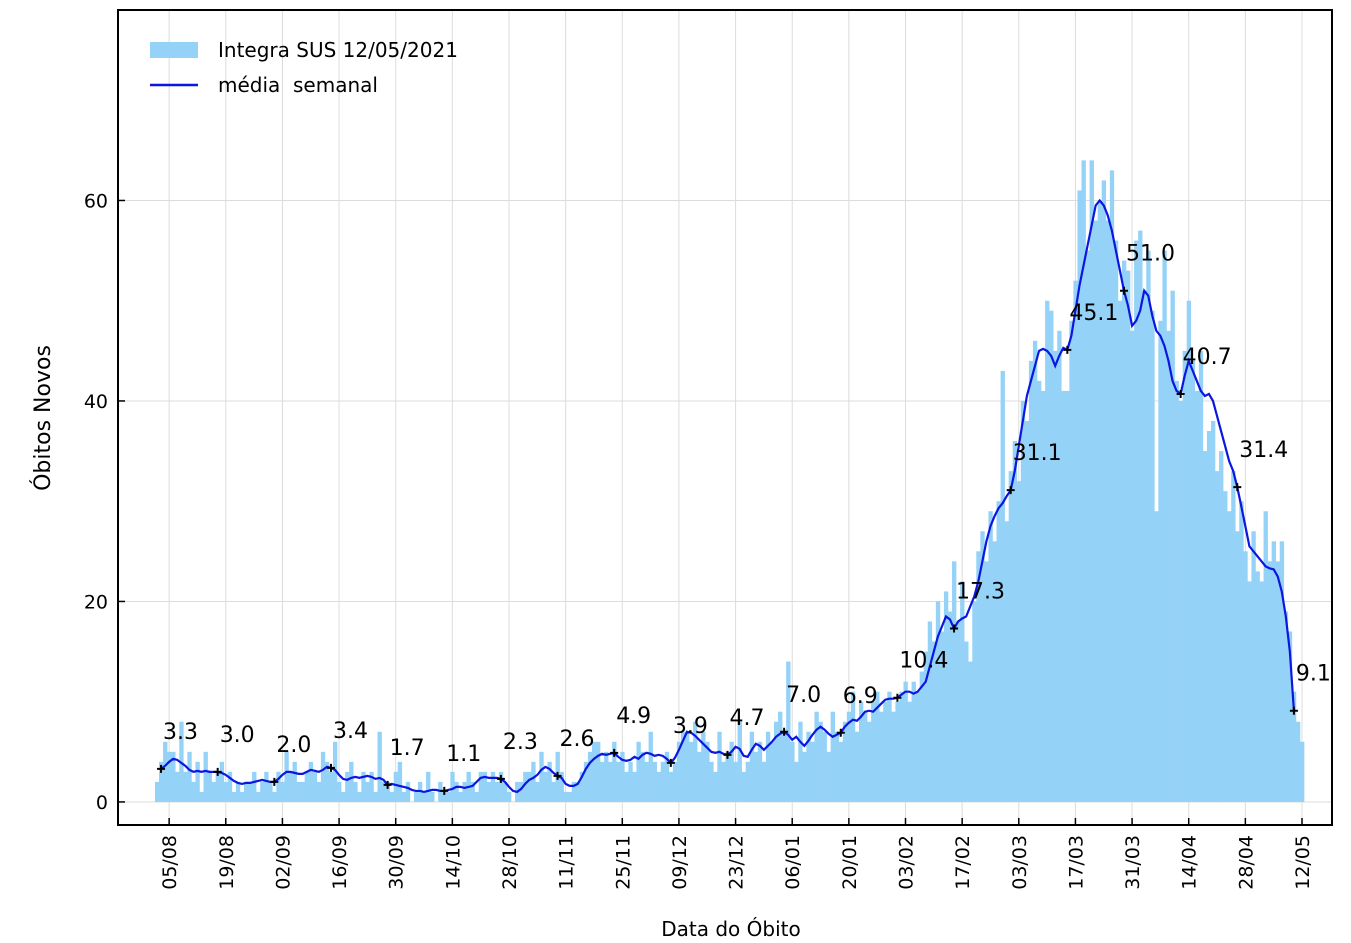 This screenshot has width=1351, height=943. Describe the element at coordinates (1190, 862) in the screenshot. I see `x-tick-label: 14/04` at that location.